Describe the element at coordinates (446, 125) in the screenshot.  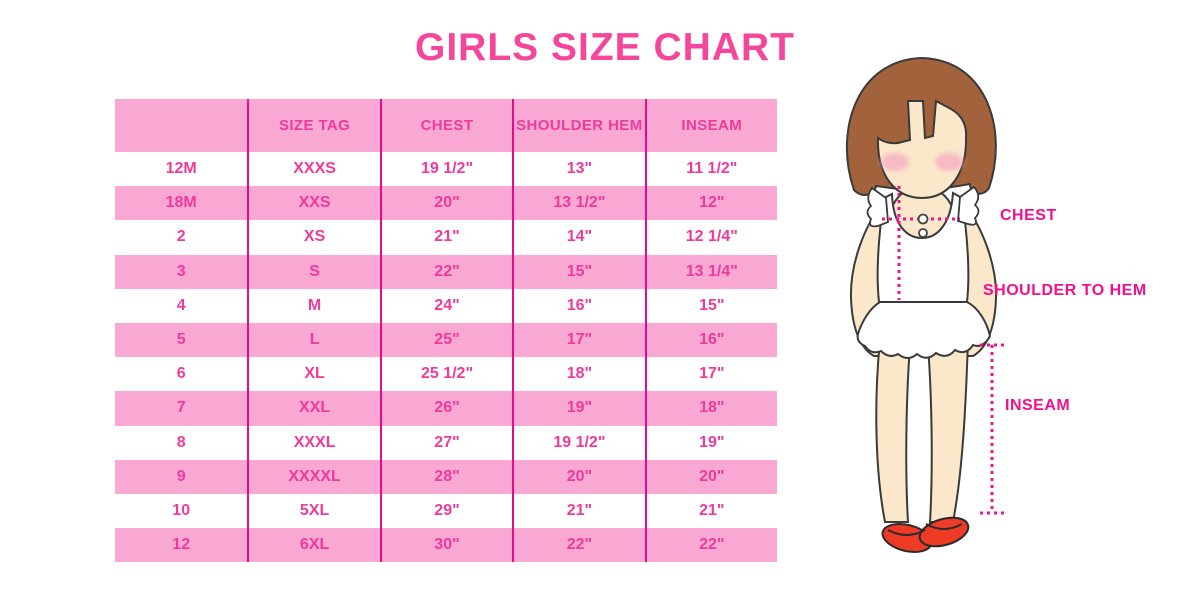
I see `column-header: CHEST` at that location.